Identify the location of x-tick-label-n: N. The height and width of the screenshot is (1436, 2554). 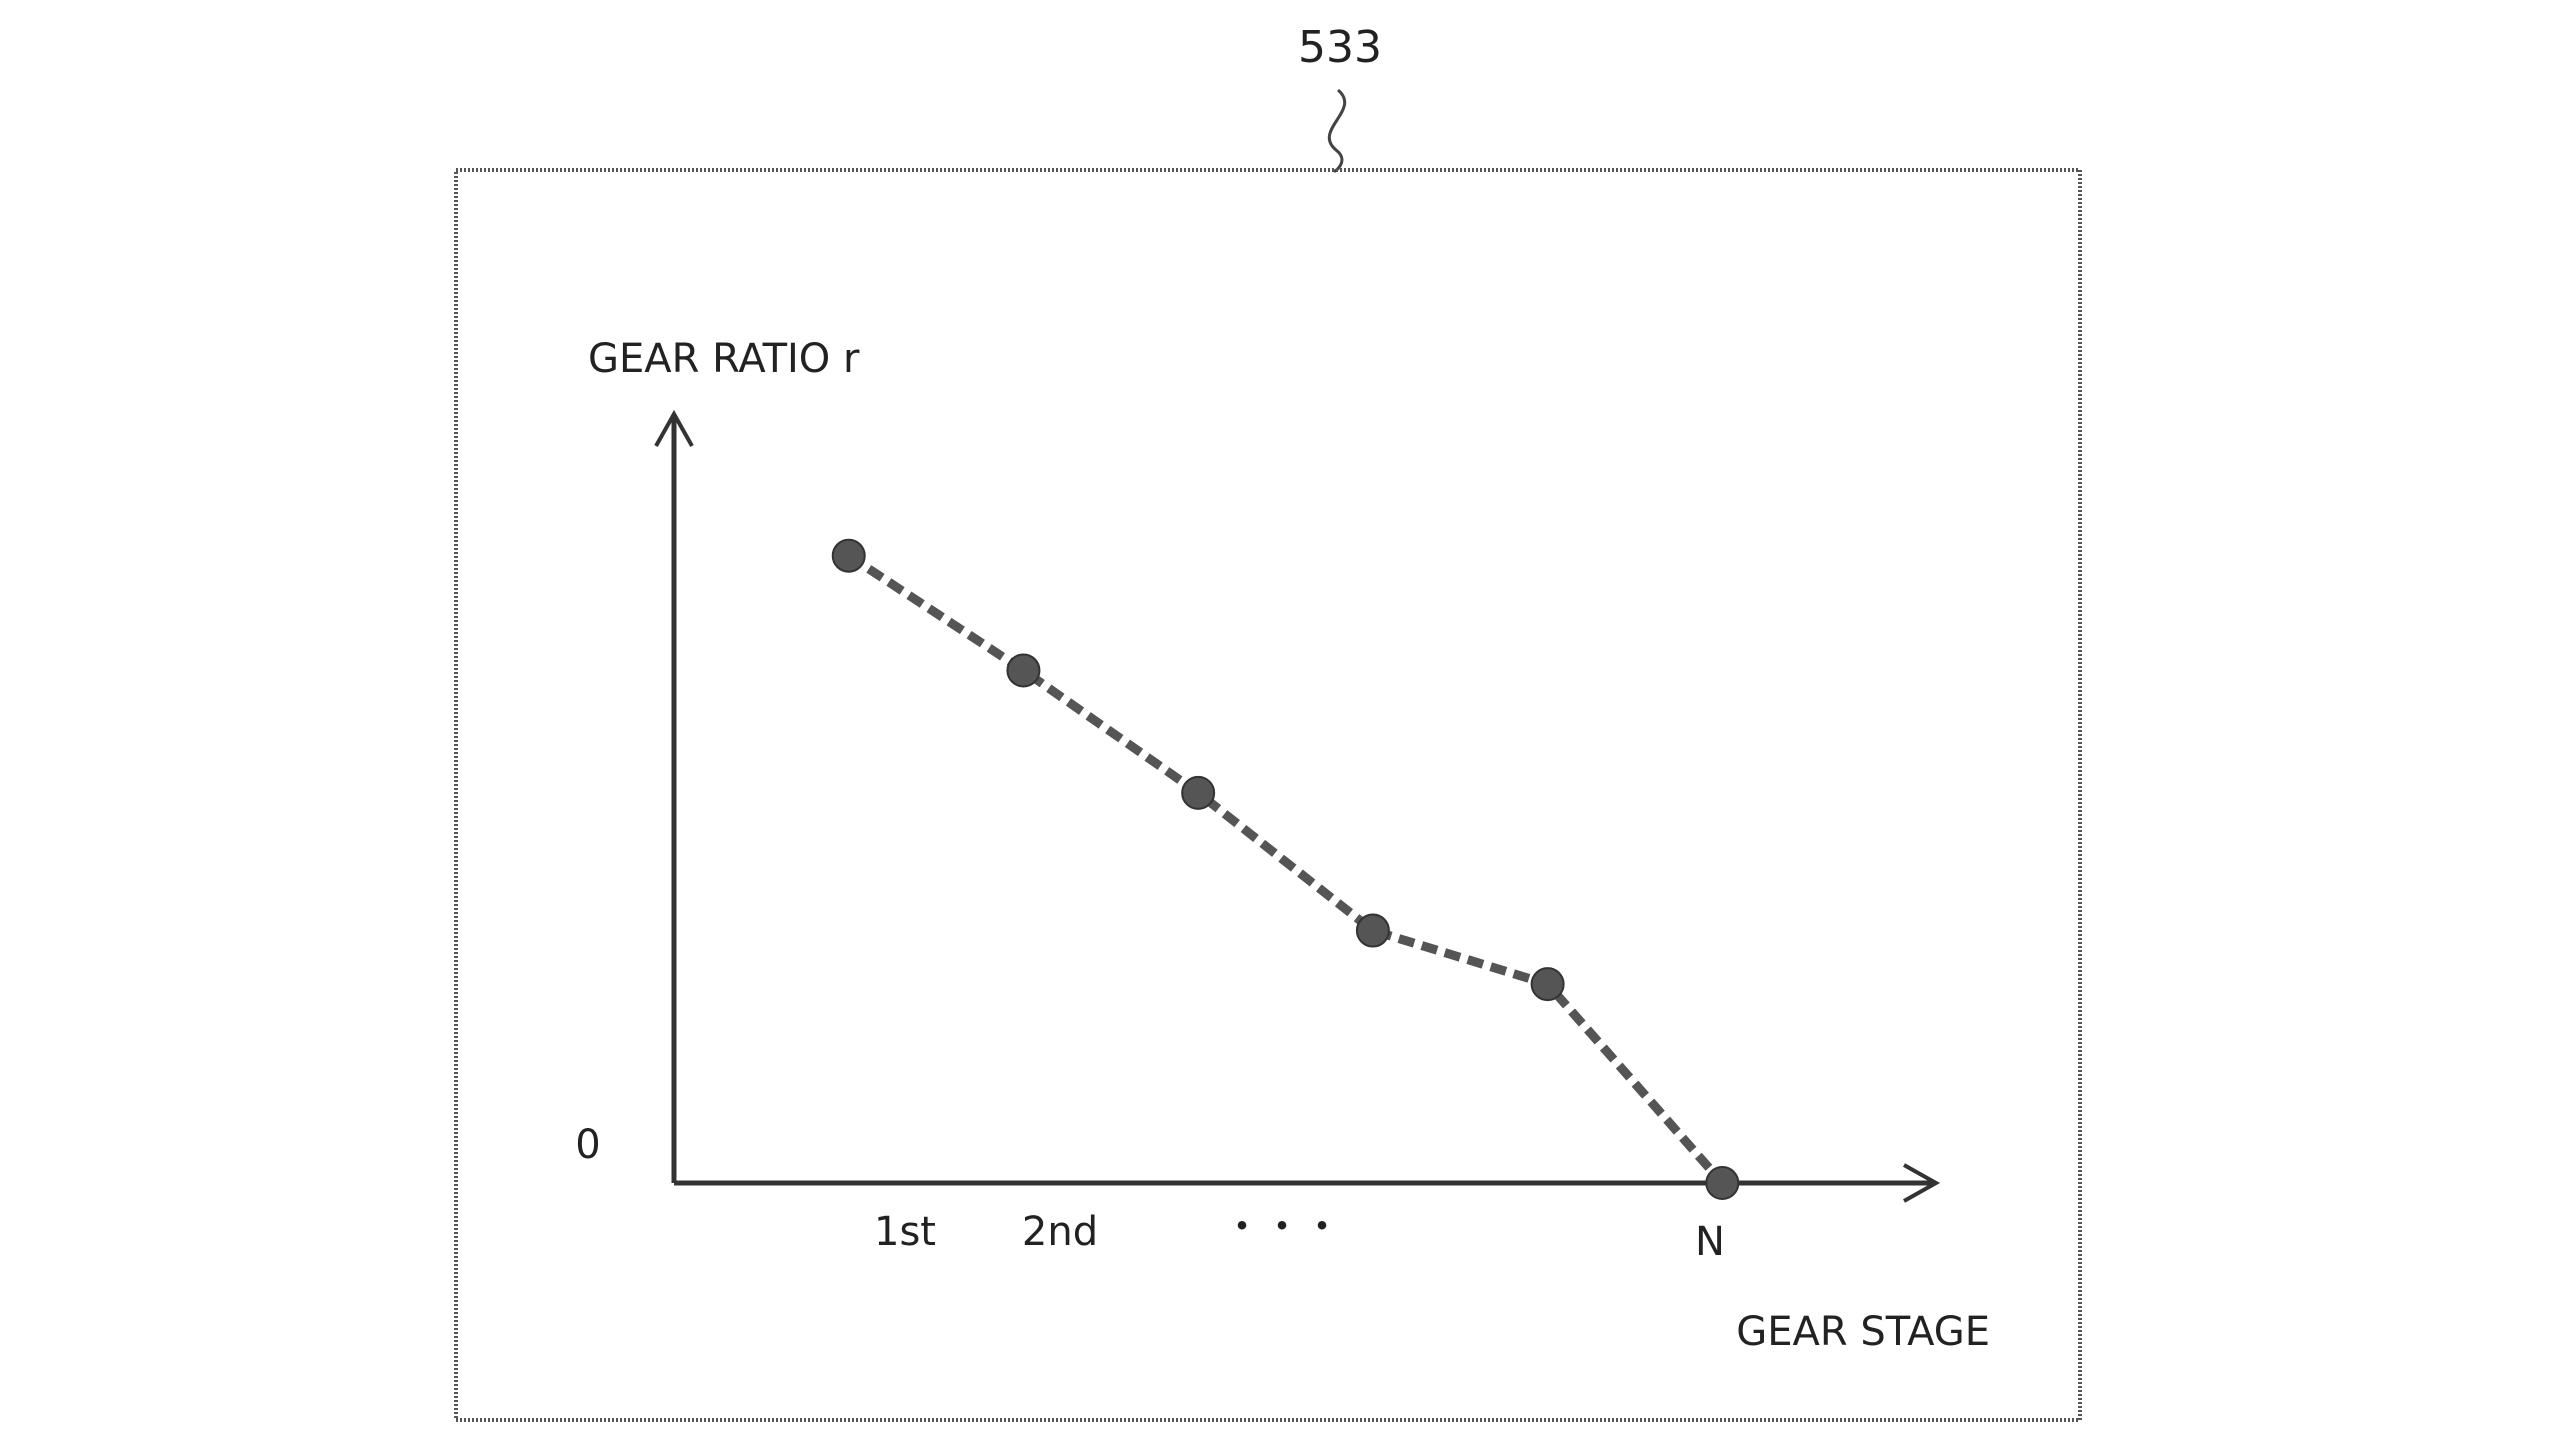
(1710, 1242).